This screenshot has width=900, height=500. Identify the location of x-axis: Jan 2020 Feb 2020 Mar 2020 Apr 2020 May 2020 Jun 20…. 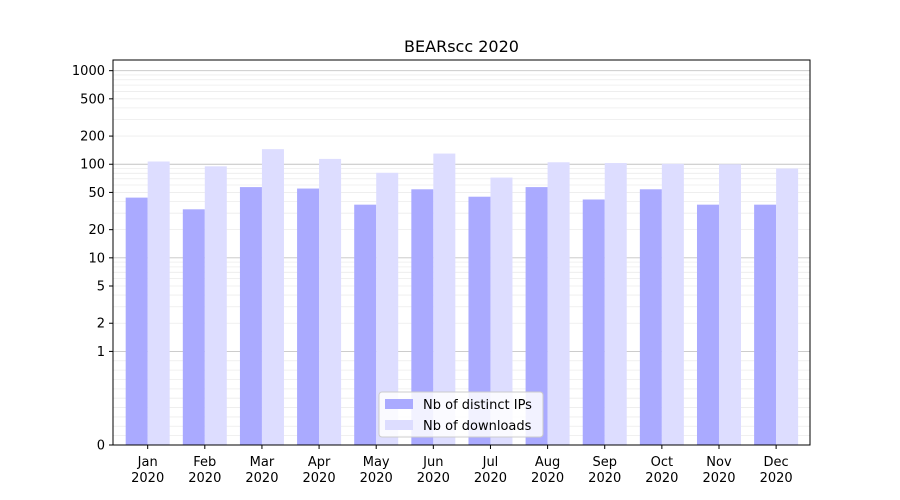
(462, 465).